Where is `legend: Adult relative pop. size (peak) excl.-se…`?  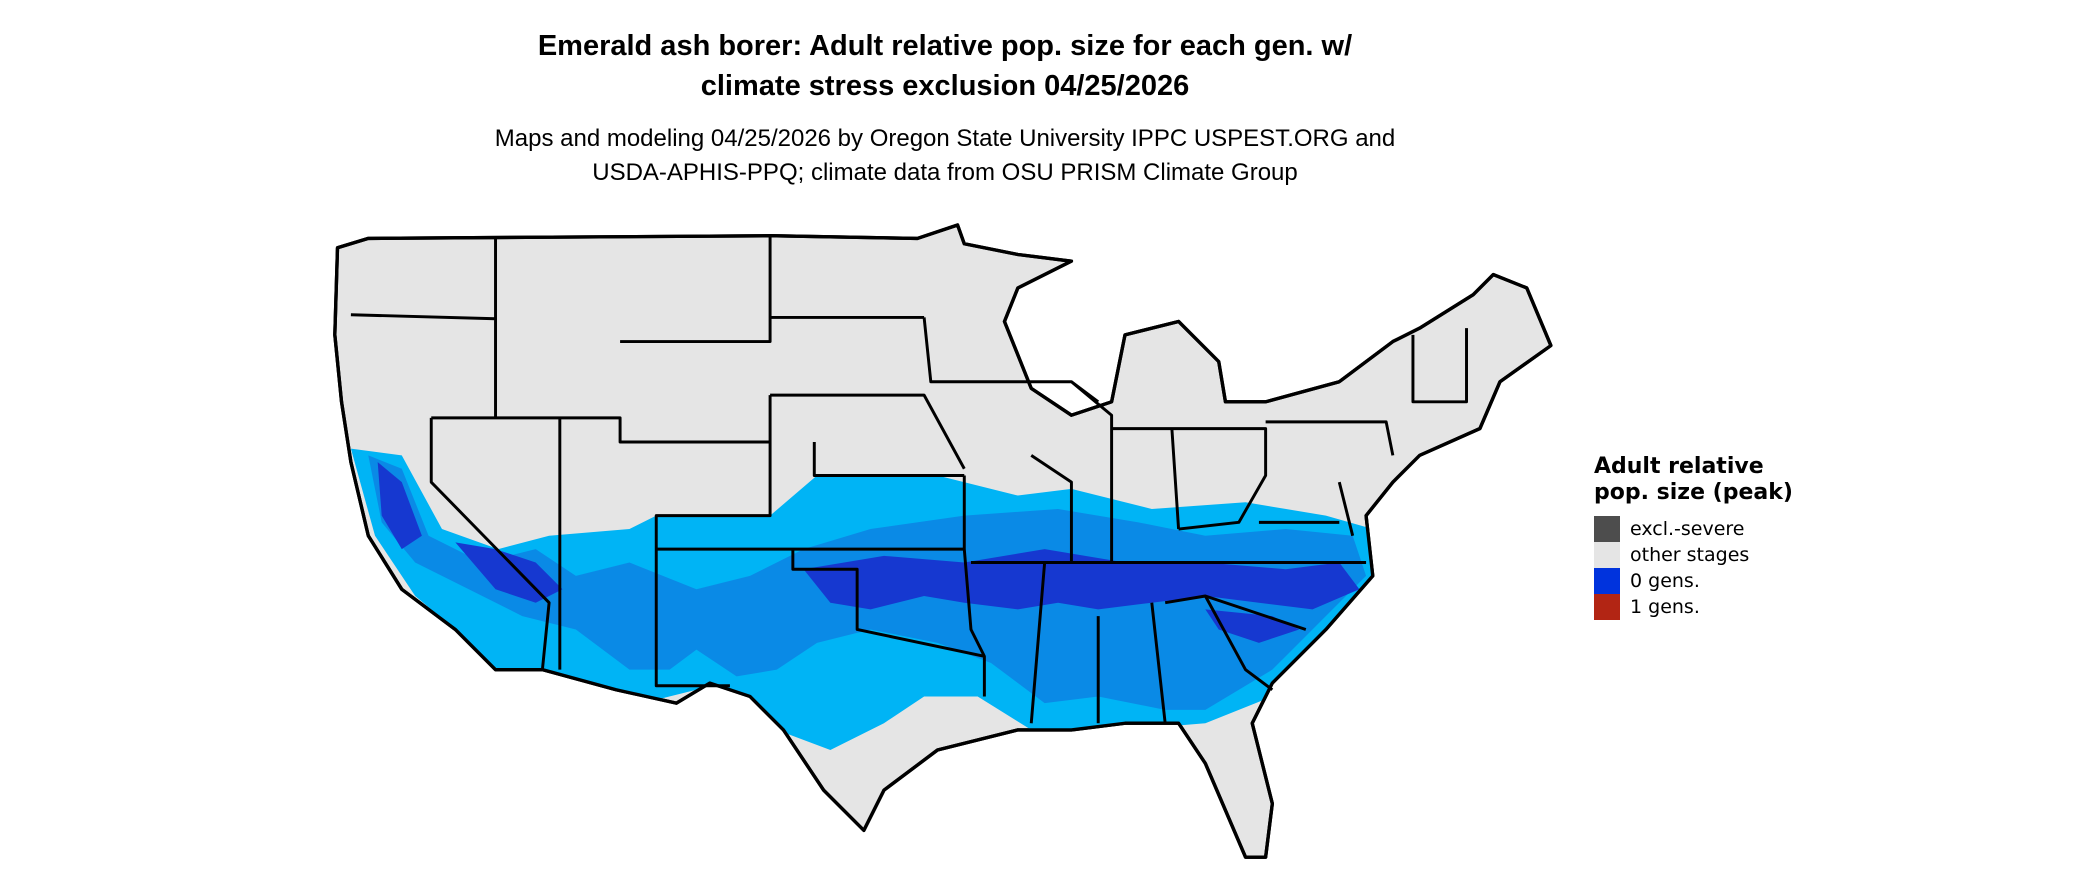
legend: Adult relative pop. size (peak) excl.-se… is located at coordinates (1704, 537).